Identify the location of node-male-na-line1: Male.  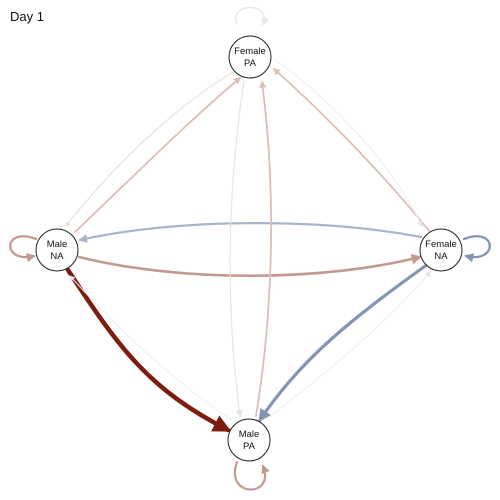
(57, 244).